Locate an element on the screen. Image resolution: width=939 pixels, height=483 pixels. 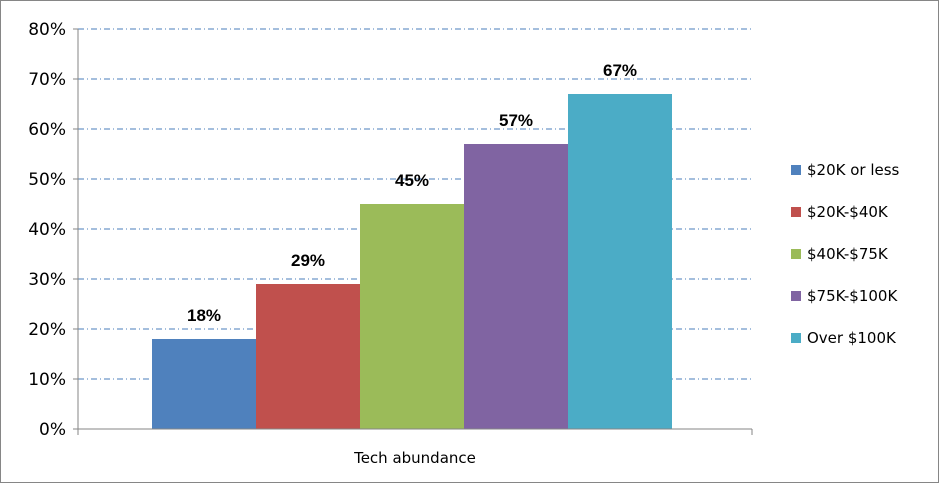
legend-label: Over $100K is located at coordinates (851, 338).